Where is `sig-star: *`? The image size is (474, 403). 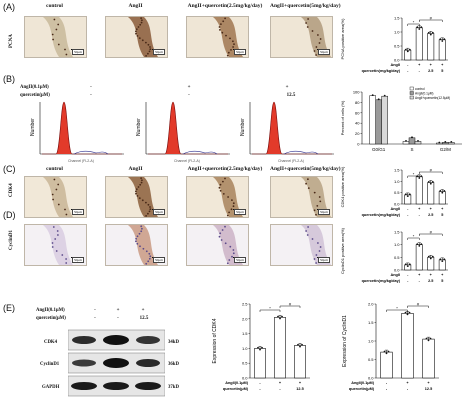
sig-star: * is located at coordinates (397, 308).